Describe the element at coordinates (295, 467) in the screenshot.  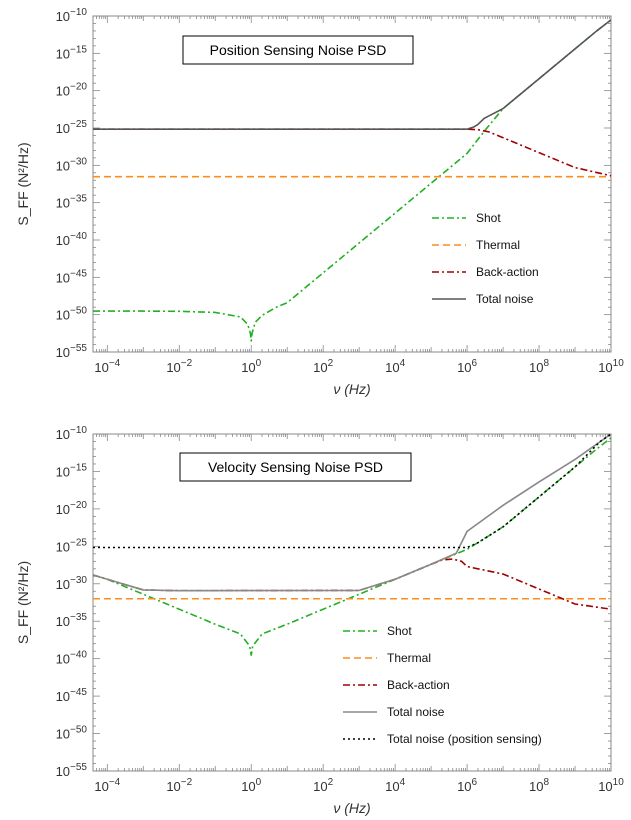
I see `chart-title: Velocity Sensing Noise PSD` at that location.